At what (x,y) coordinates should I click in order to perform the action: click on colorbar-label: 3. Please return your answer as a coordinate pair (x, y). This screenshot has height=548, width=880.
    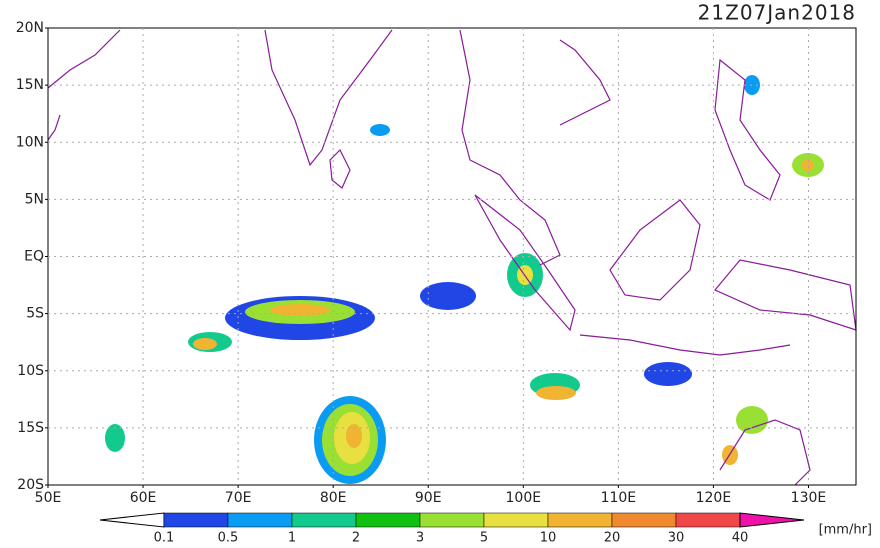
    Looking at the image, I should click on (420, 538).